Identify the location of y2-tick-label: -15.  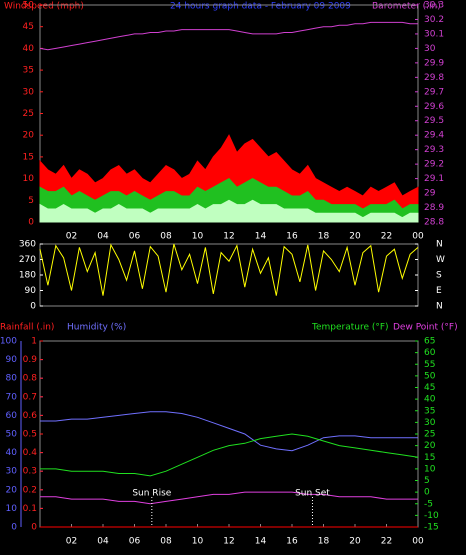
(431, 528).